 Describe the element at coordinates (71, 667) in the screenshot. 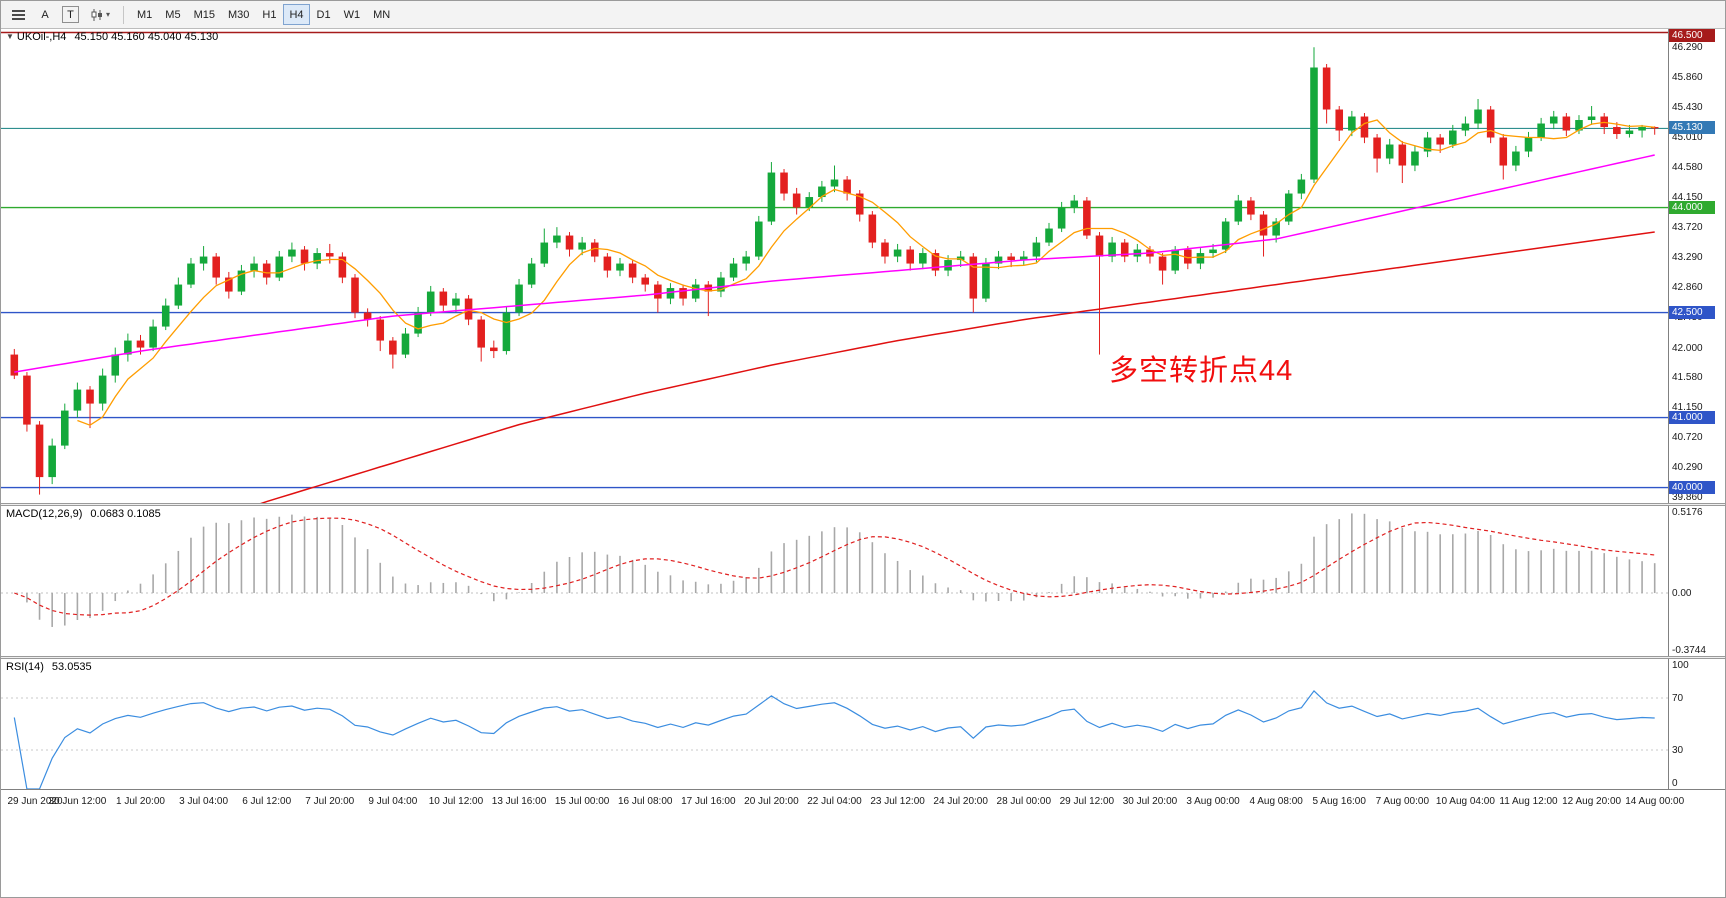

I see `rsi-value: 53.0535` at that location.